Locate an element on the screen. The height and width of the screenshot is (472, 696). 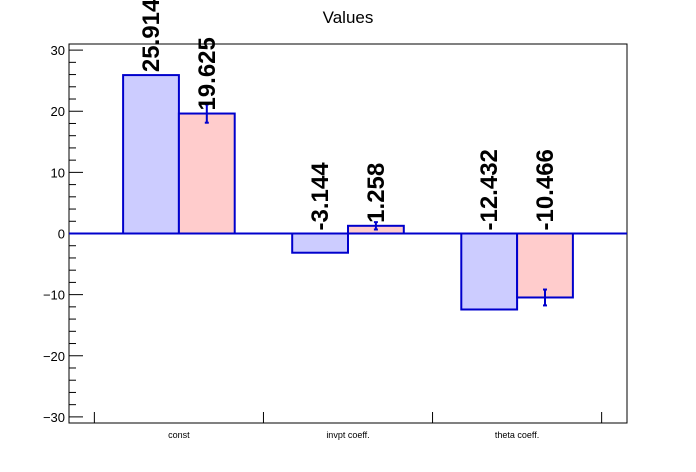
x-category-label: invpt coeff. is located at coordinates (347, 435).